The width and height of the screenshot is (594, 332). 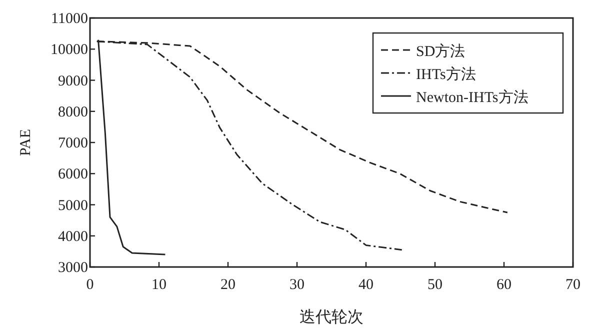 What do you see at coordinates (73, 144) in the screenshot?
I see `y-tick-label: 7000` at bounding box center [73, 144].